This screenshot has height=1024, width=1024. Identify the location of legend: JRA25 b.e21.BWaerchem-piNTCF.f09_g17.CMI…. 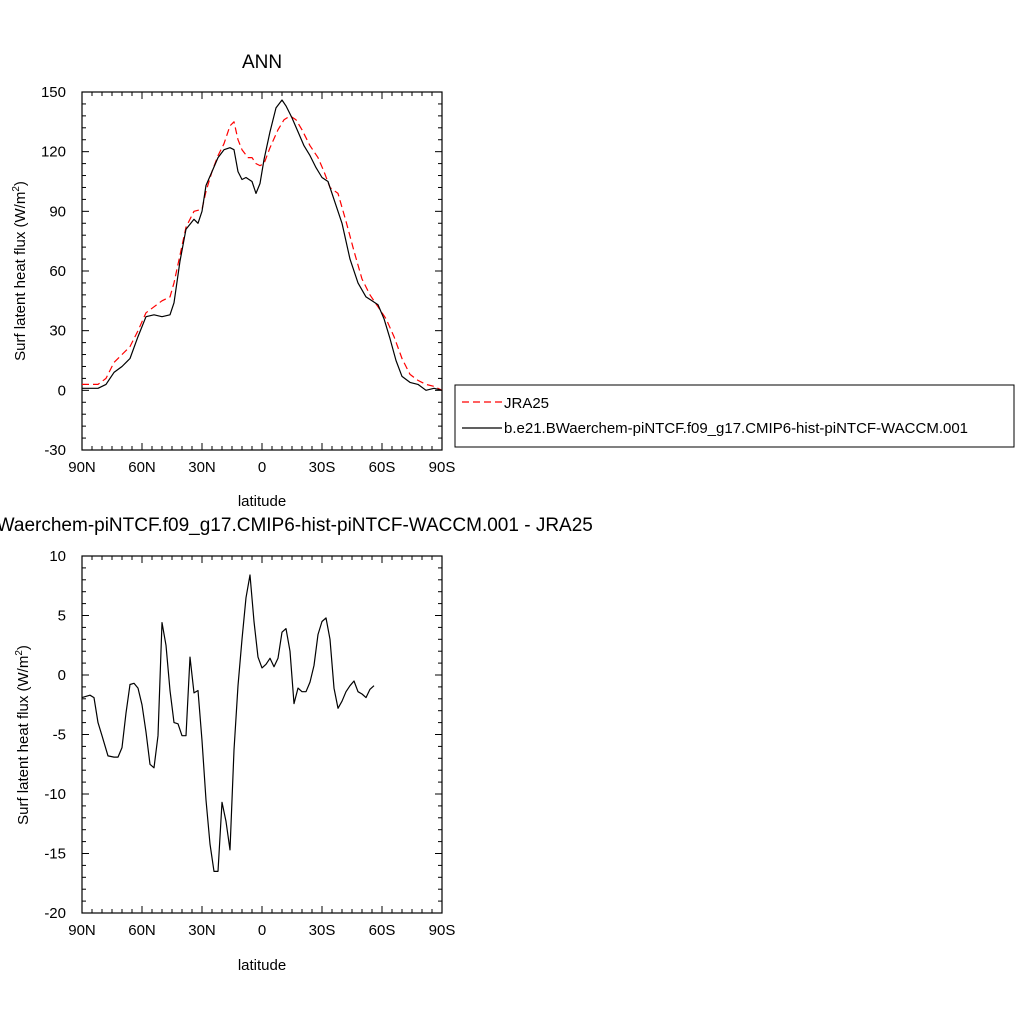
(734, 416).